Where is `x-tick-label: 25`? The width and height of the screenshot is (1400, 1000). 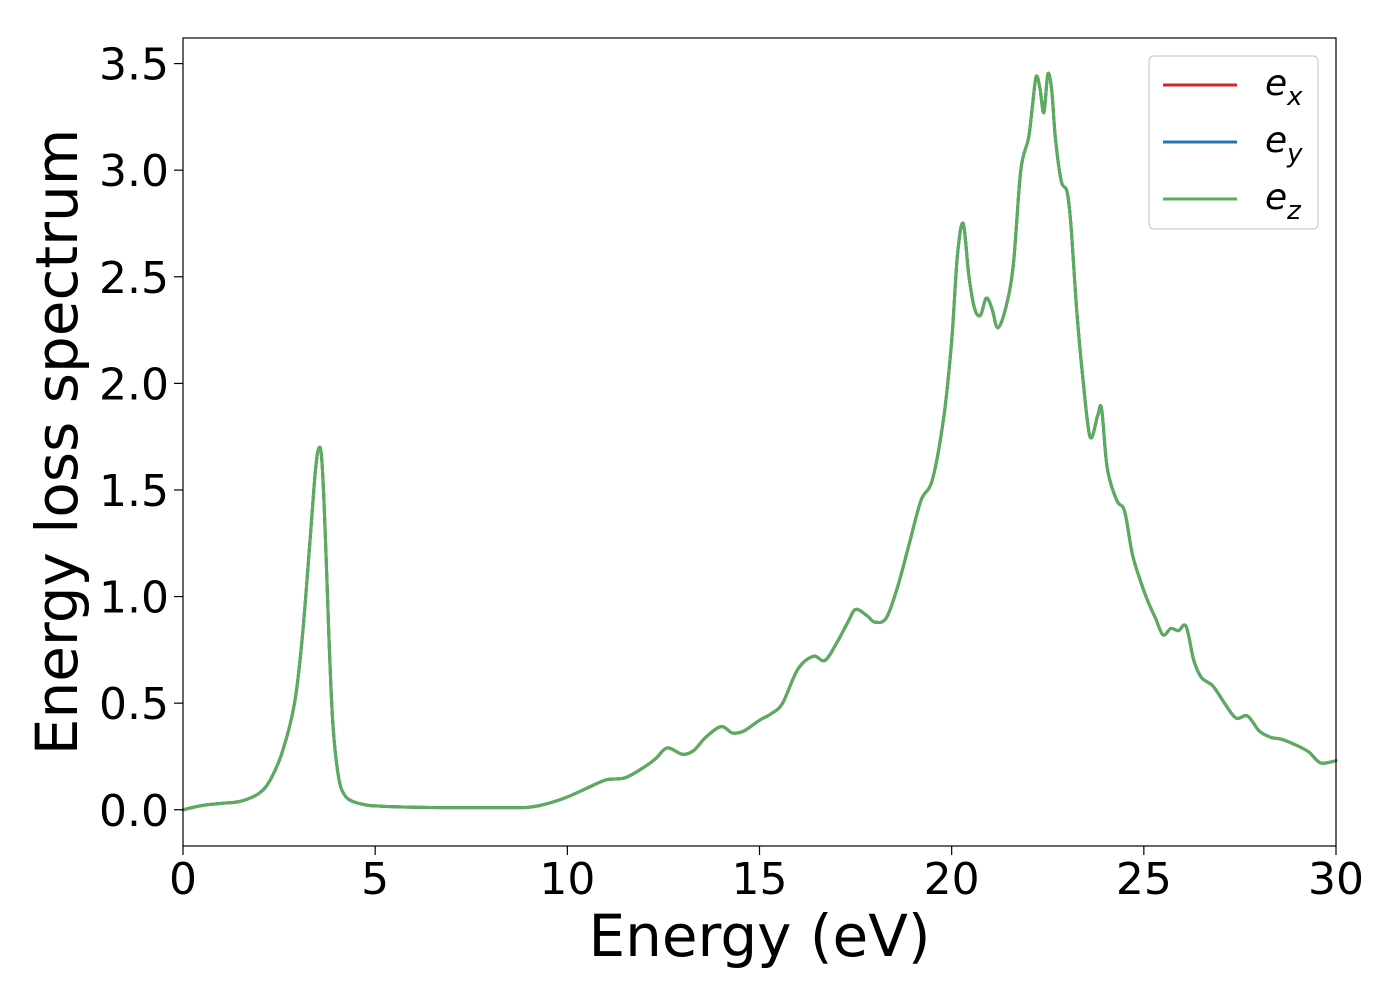
x-tick-label: 25 is located at coordinates (1144, 879).